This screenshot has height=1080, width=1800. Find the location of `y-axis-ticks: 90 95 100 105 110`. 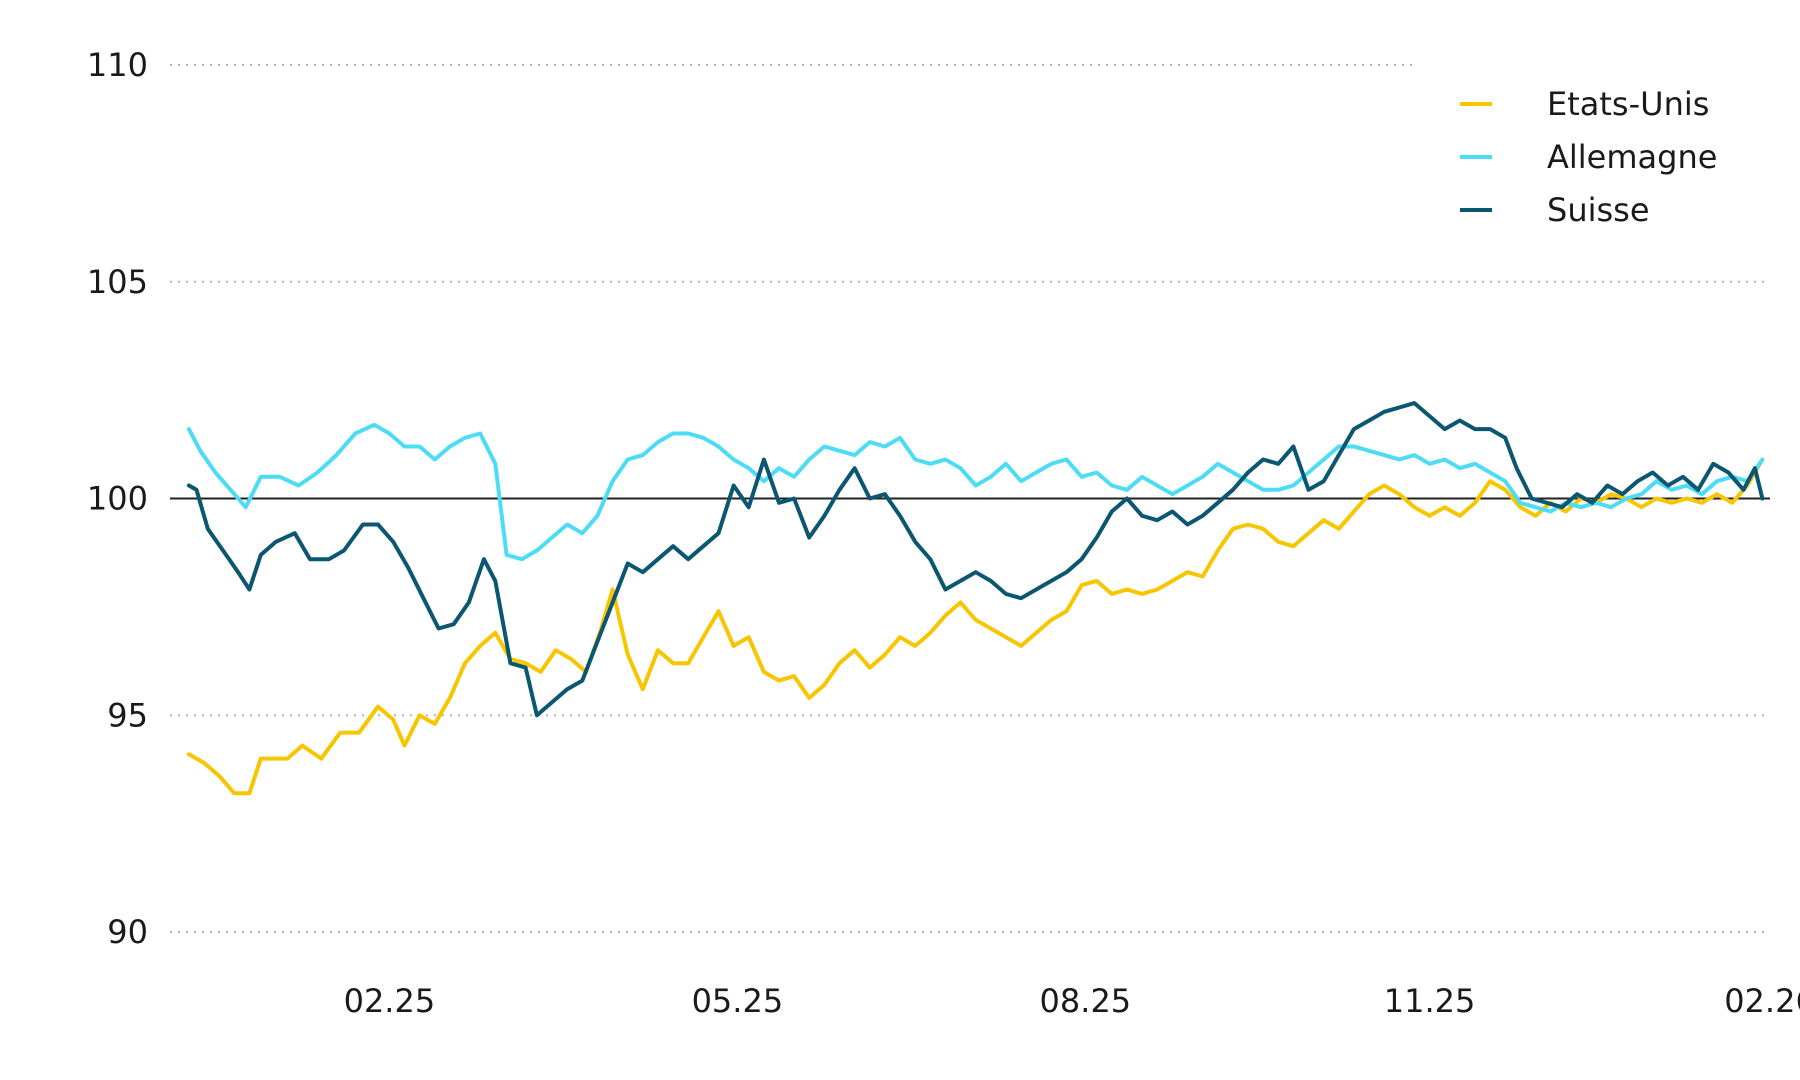

y-axis-ticks: 90 95 100 105 110 is located at coordinates (117, 498).